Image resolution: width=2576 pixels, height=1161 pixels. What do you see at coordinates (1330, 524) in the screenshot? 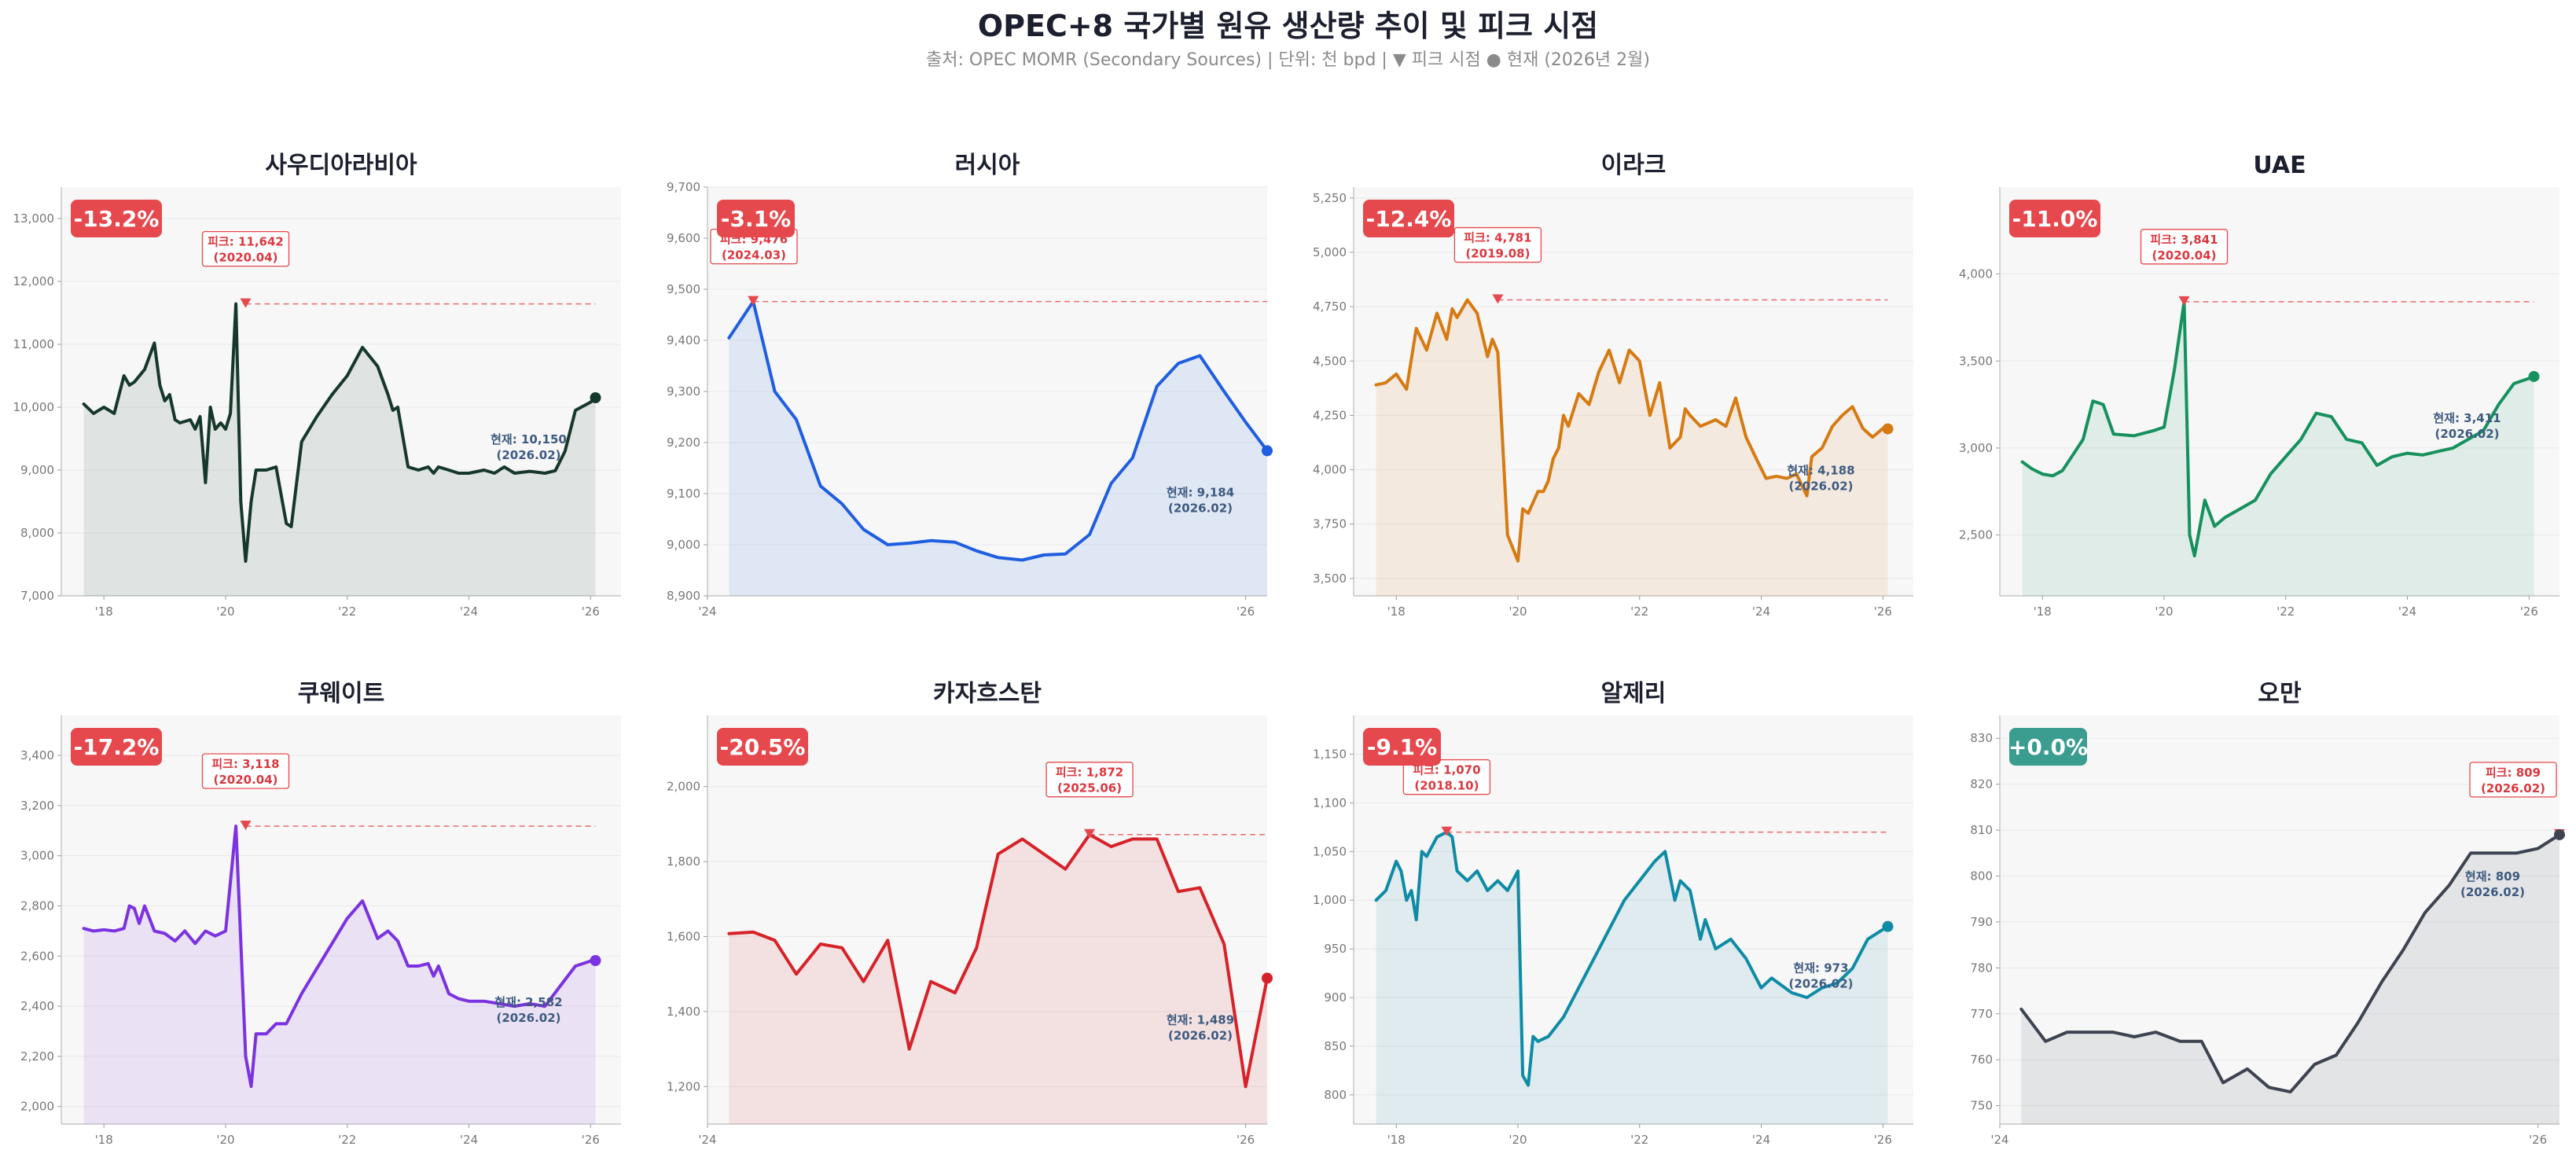
I see `y-tick-label: 3,750` at bounding box center [1330, 524].